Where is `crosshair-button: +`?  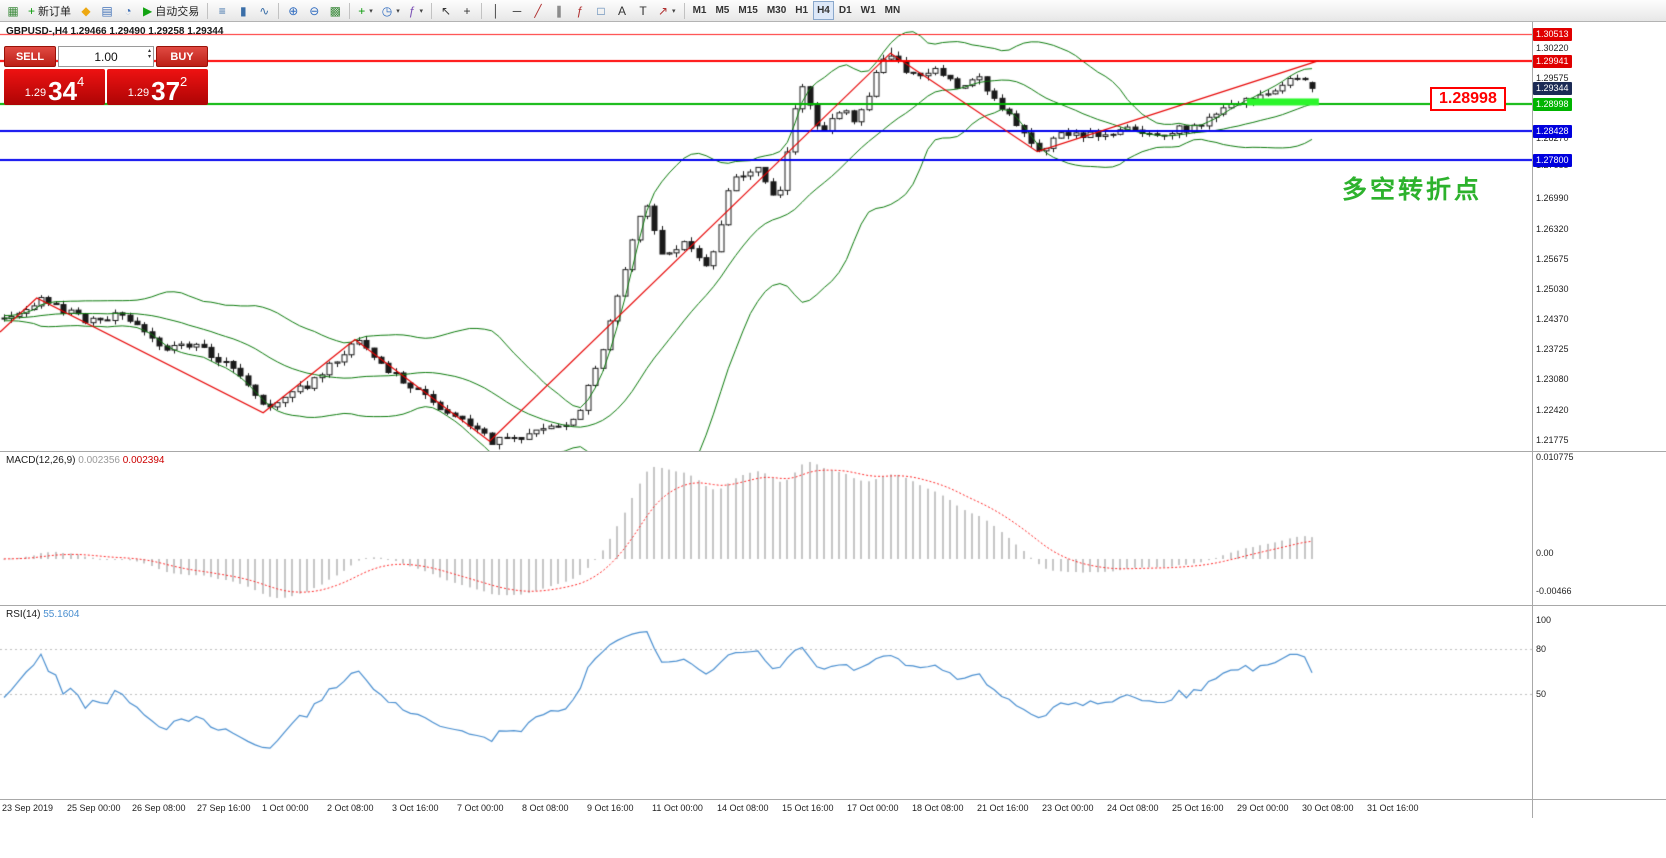 crosshair-button: + is located at coordinates (467, 10).